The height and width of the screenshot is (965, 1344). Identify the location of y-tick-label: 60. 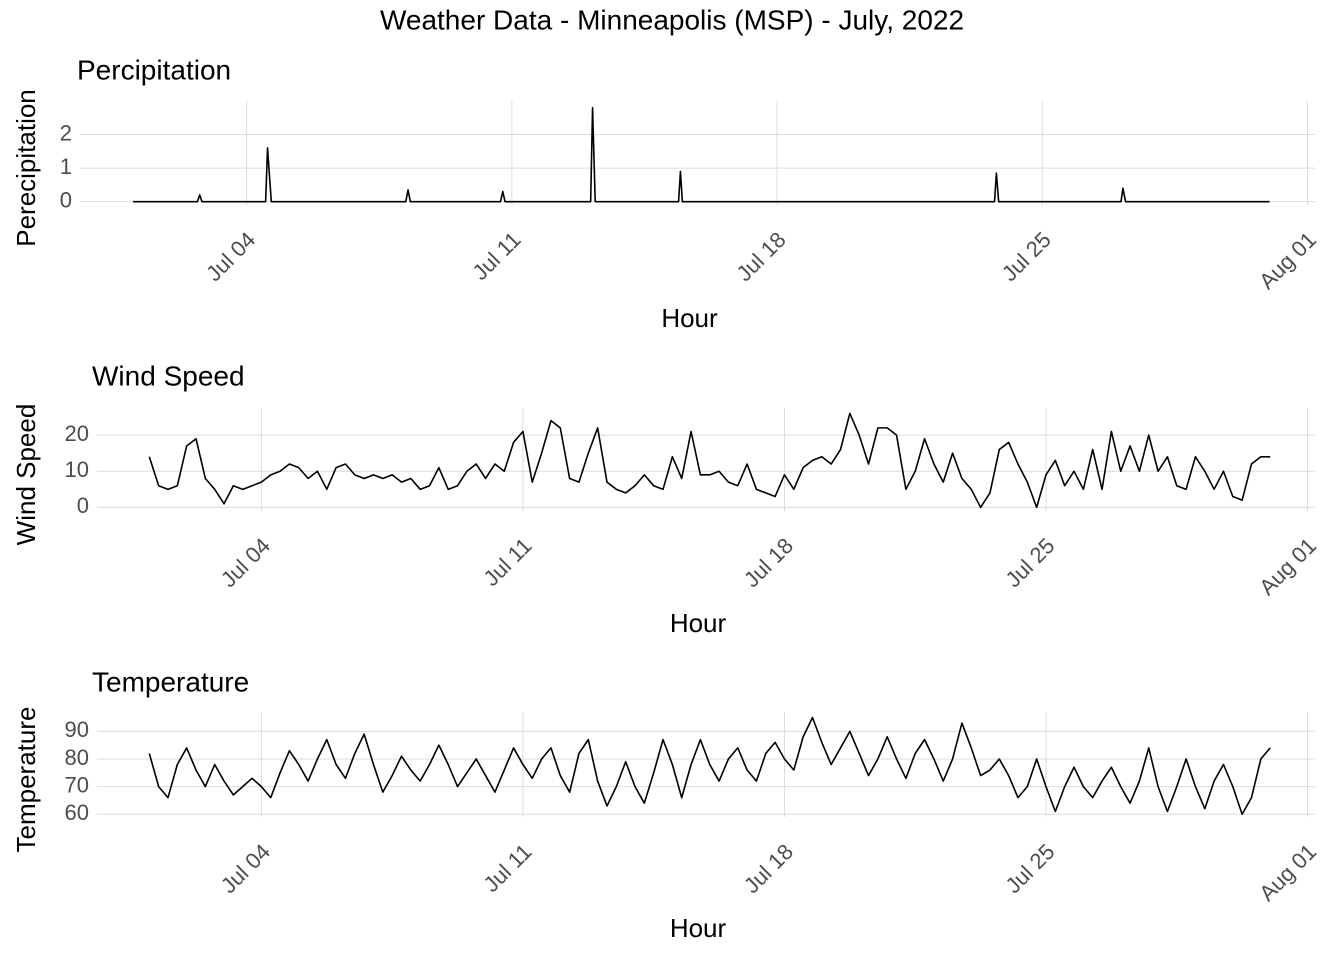
(77, 812).